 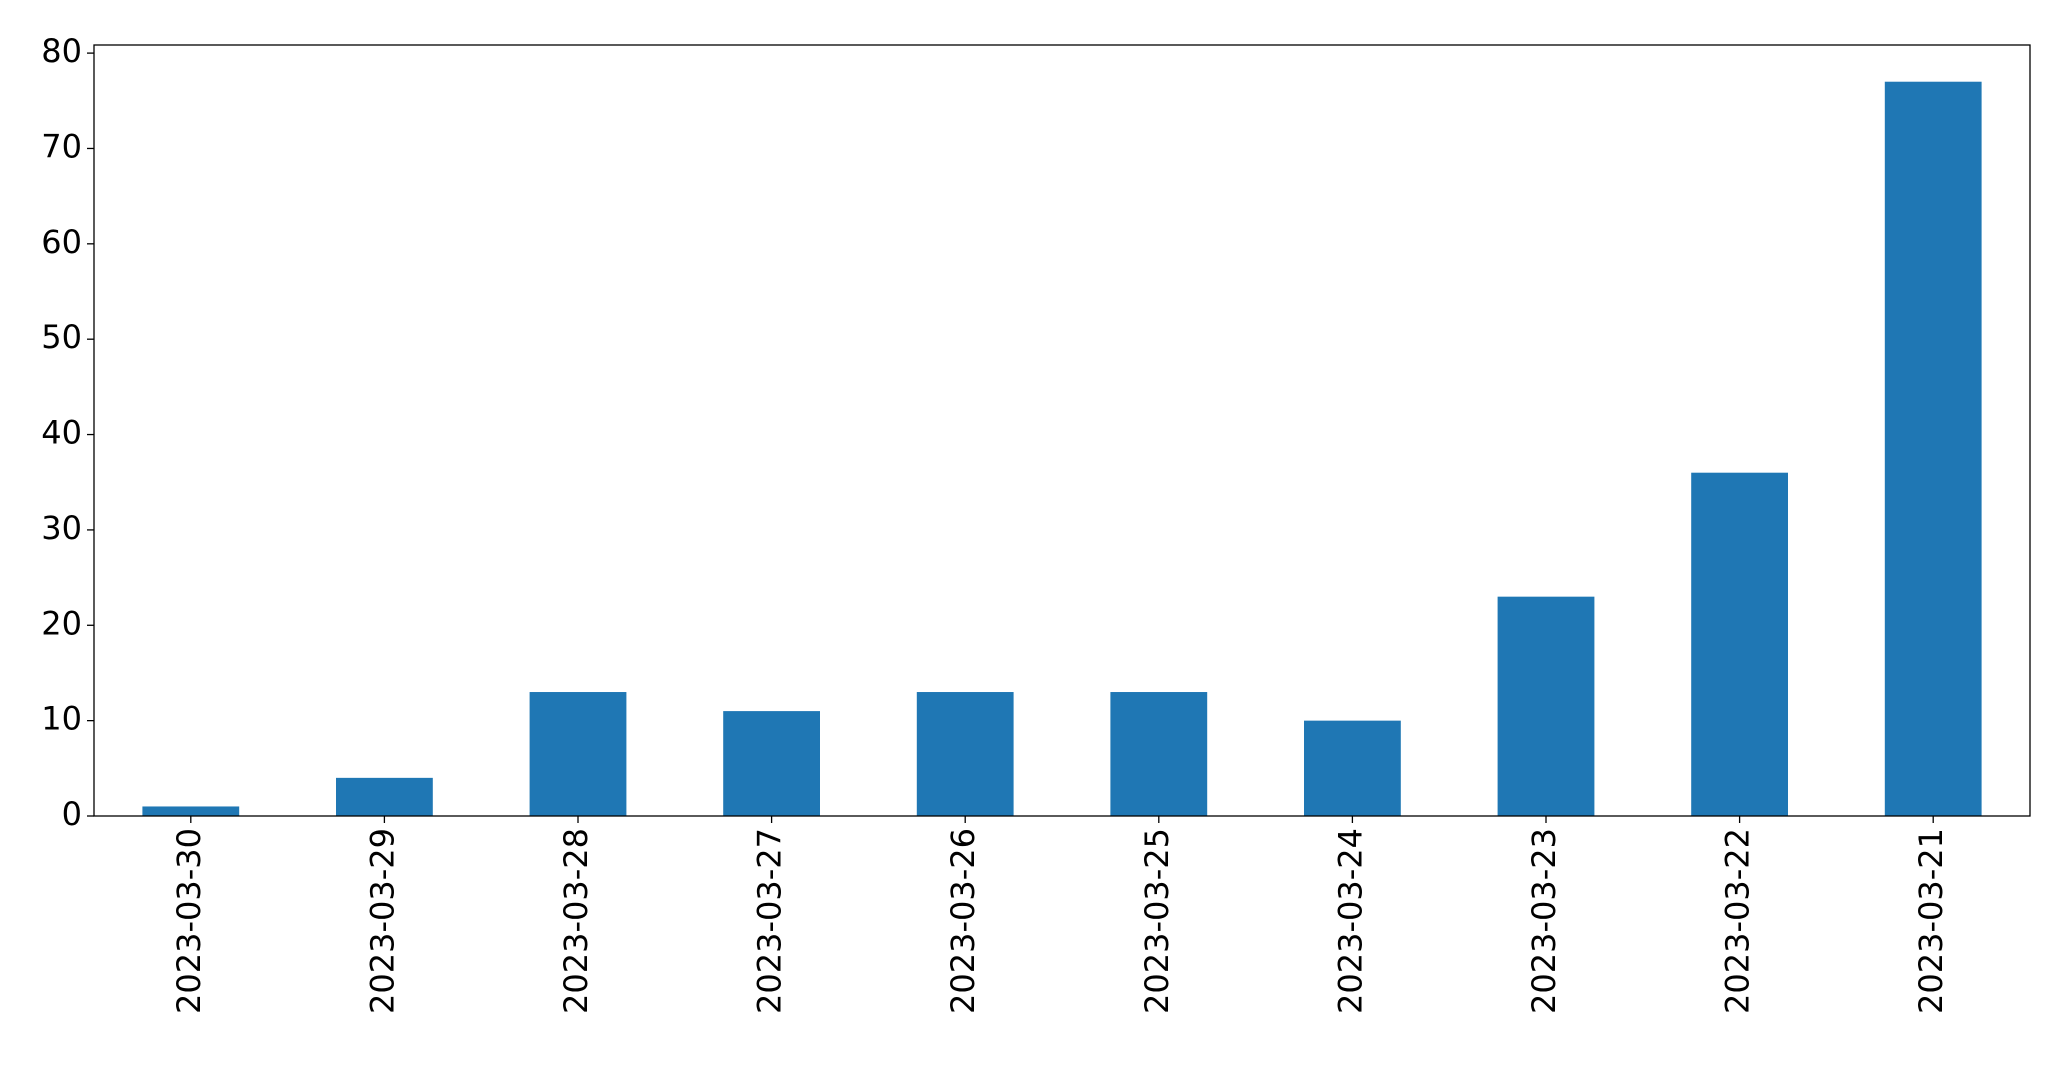 I want to click on y-tick-label: 20, so click(x=61, y=623).